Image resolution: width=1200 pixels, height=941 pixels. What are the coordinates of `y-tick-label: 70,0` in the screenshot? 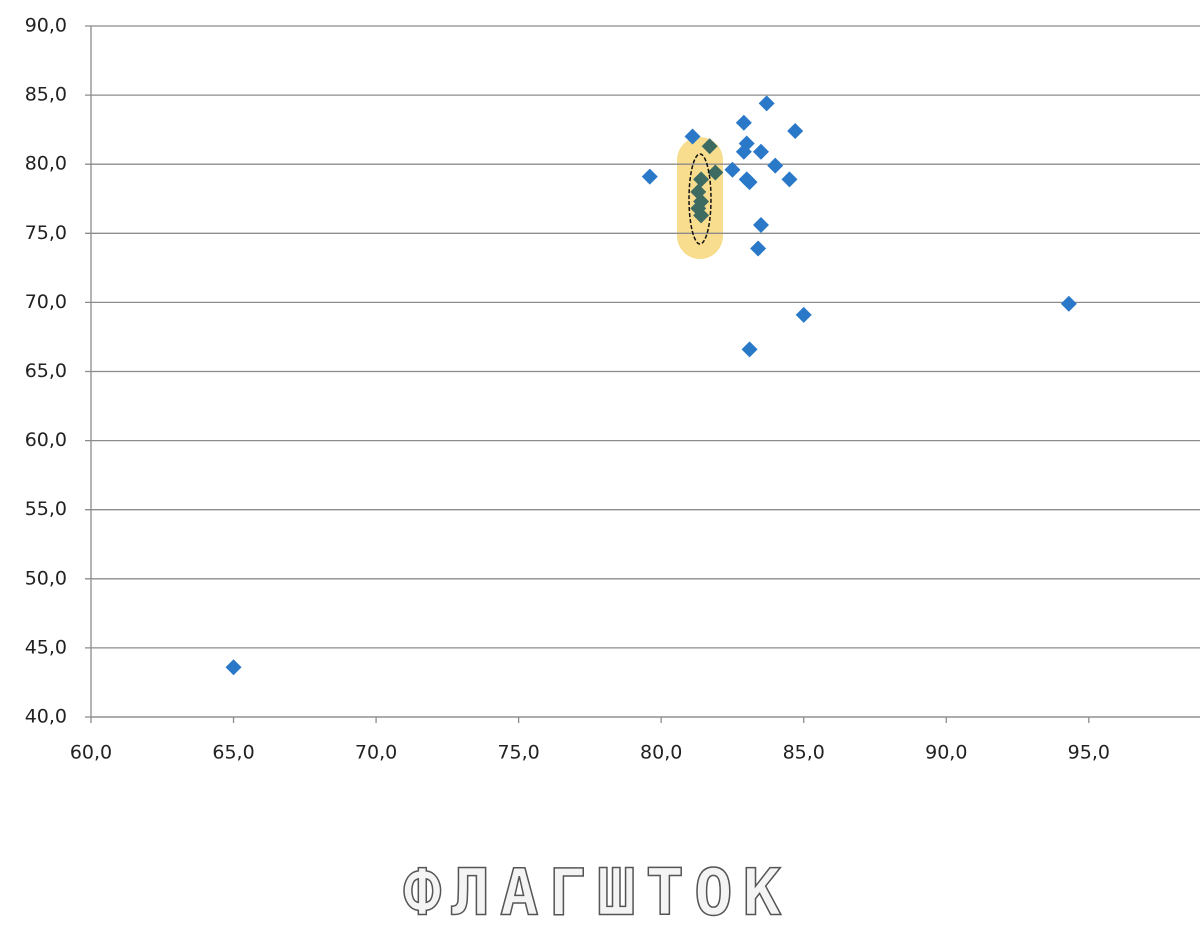 It's located at (46, 302).